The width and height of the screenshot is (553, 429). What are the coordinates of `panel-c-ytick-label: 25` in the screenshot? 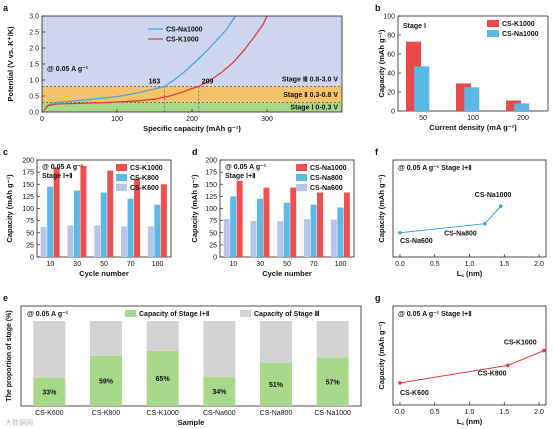 It's located at (30, 245).